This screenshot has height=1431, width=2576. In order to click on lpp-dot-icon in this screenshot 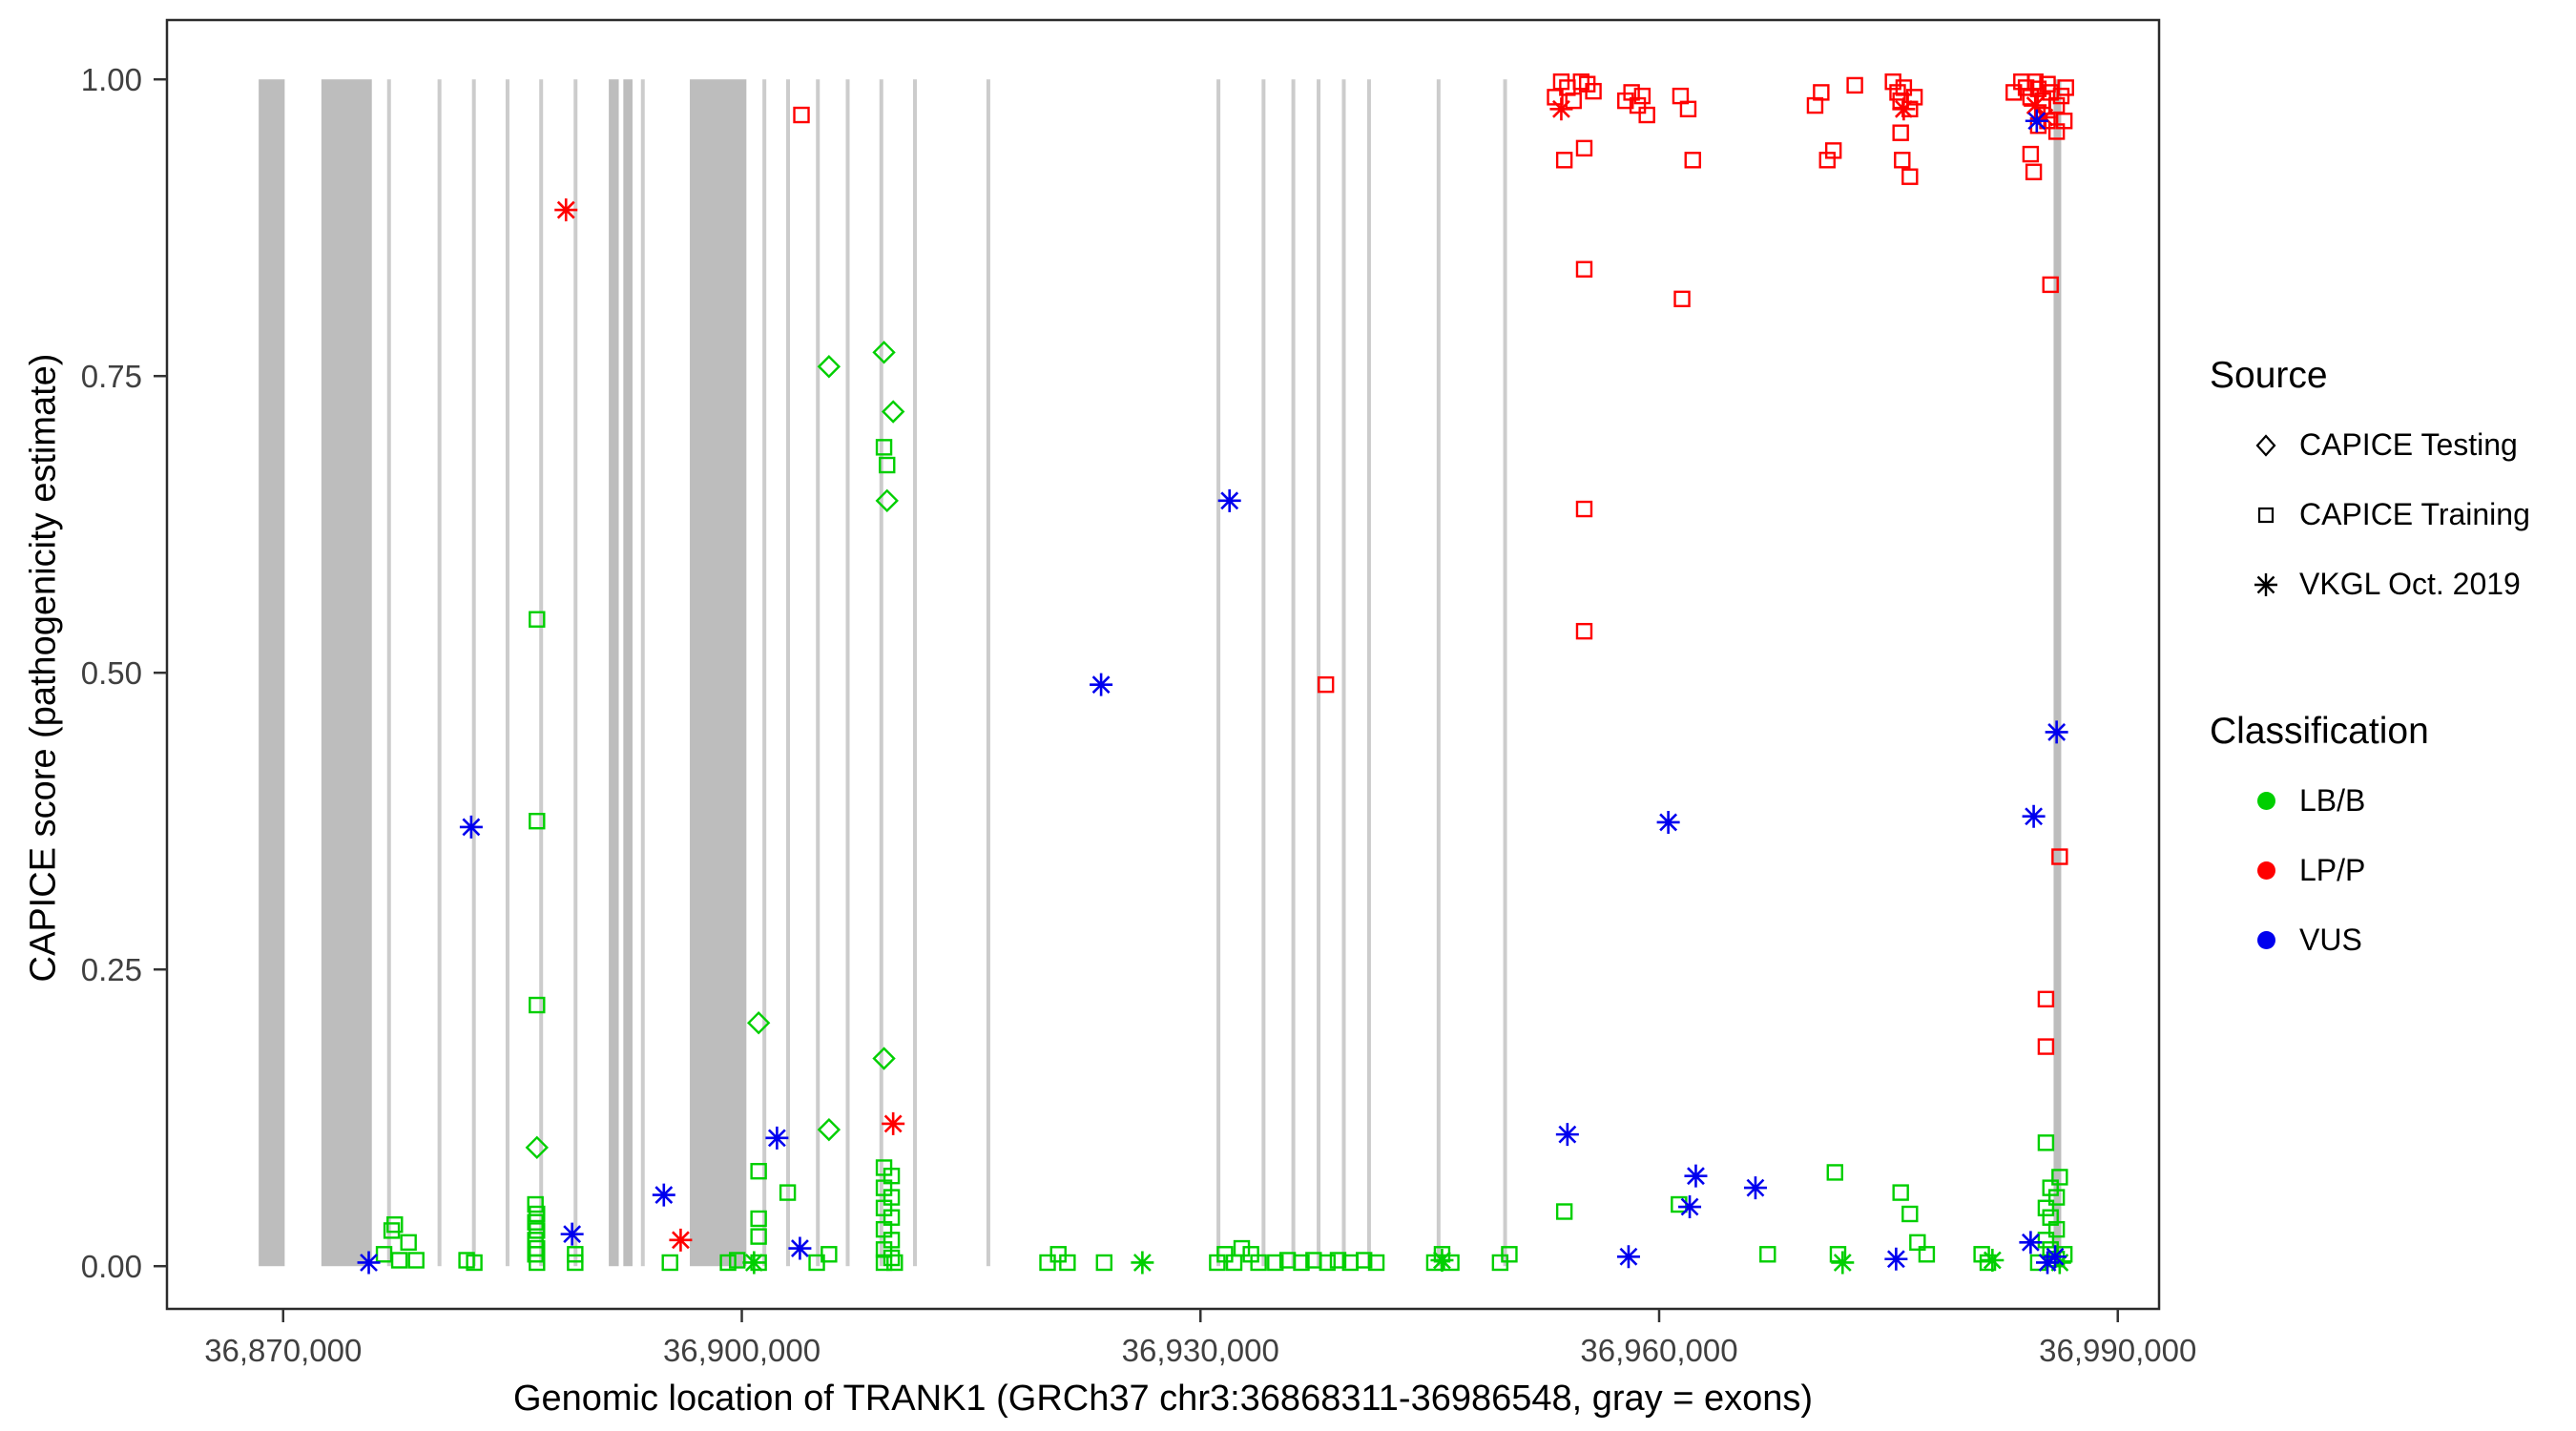, I will do `click(2265, 871)`.